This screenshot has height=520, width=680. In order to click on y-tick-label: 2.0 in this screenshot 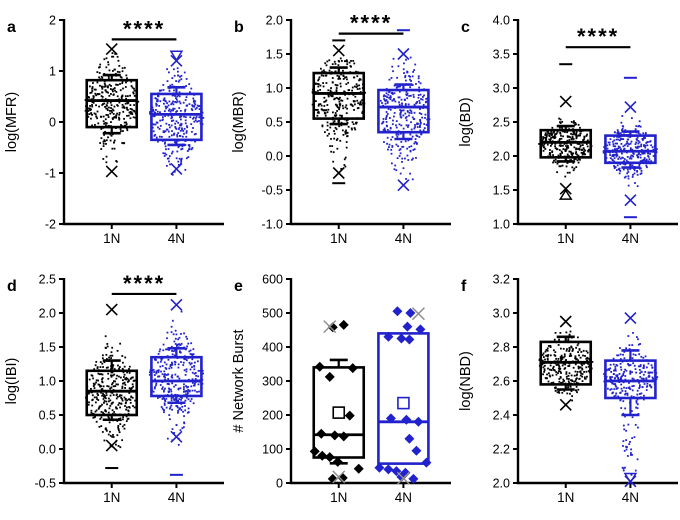, I will do `click(47, 313)`.